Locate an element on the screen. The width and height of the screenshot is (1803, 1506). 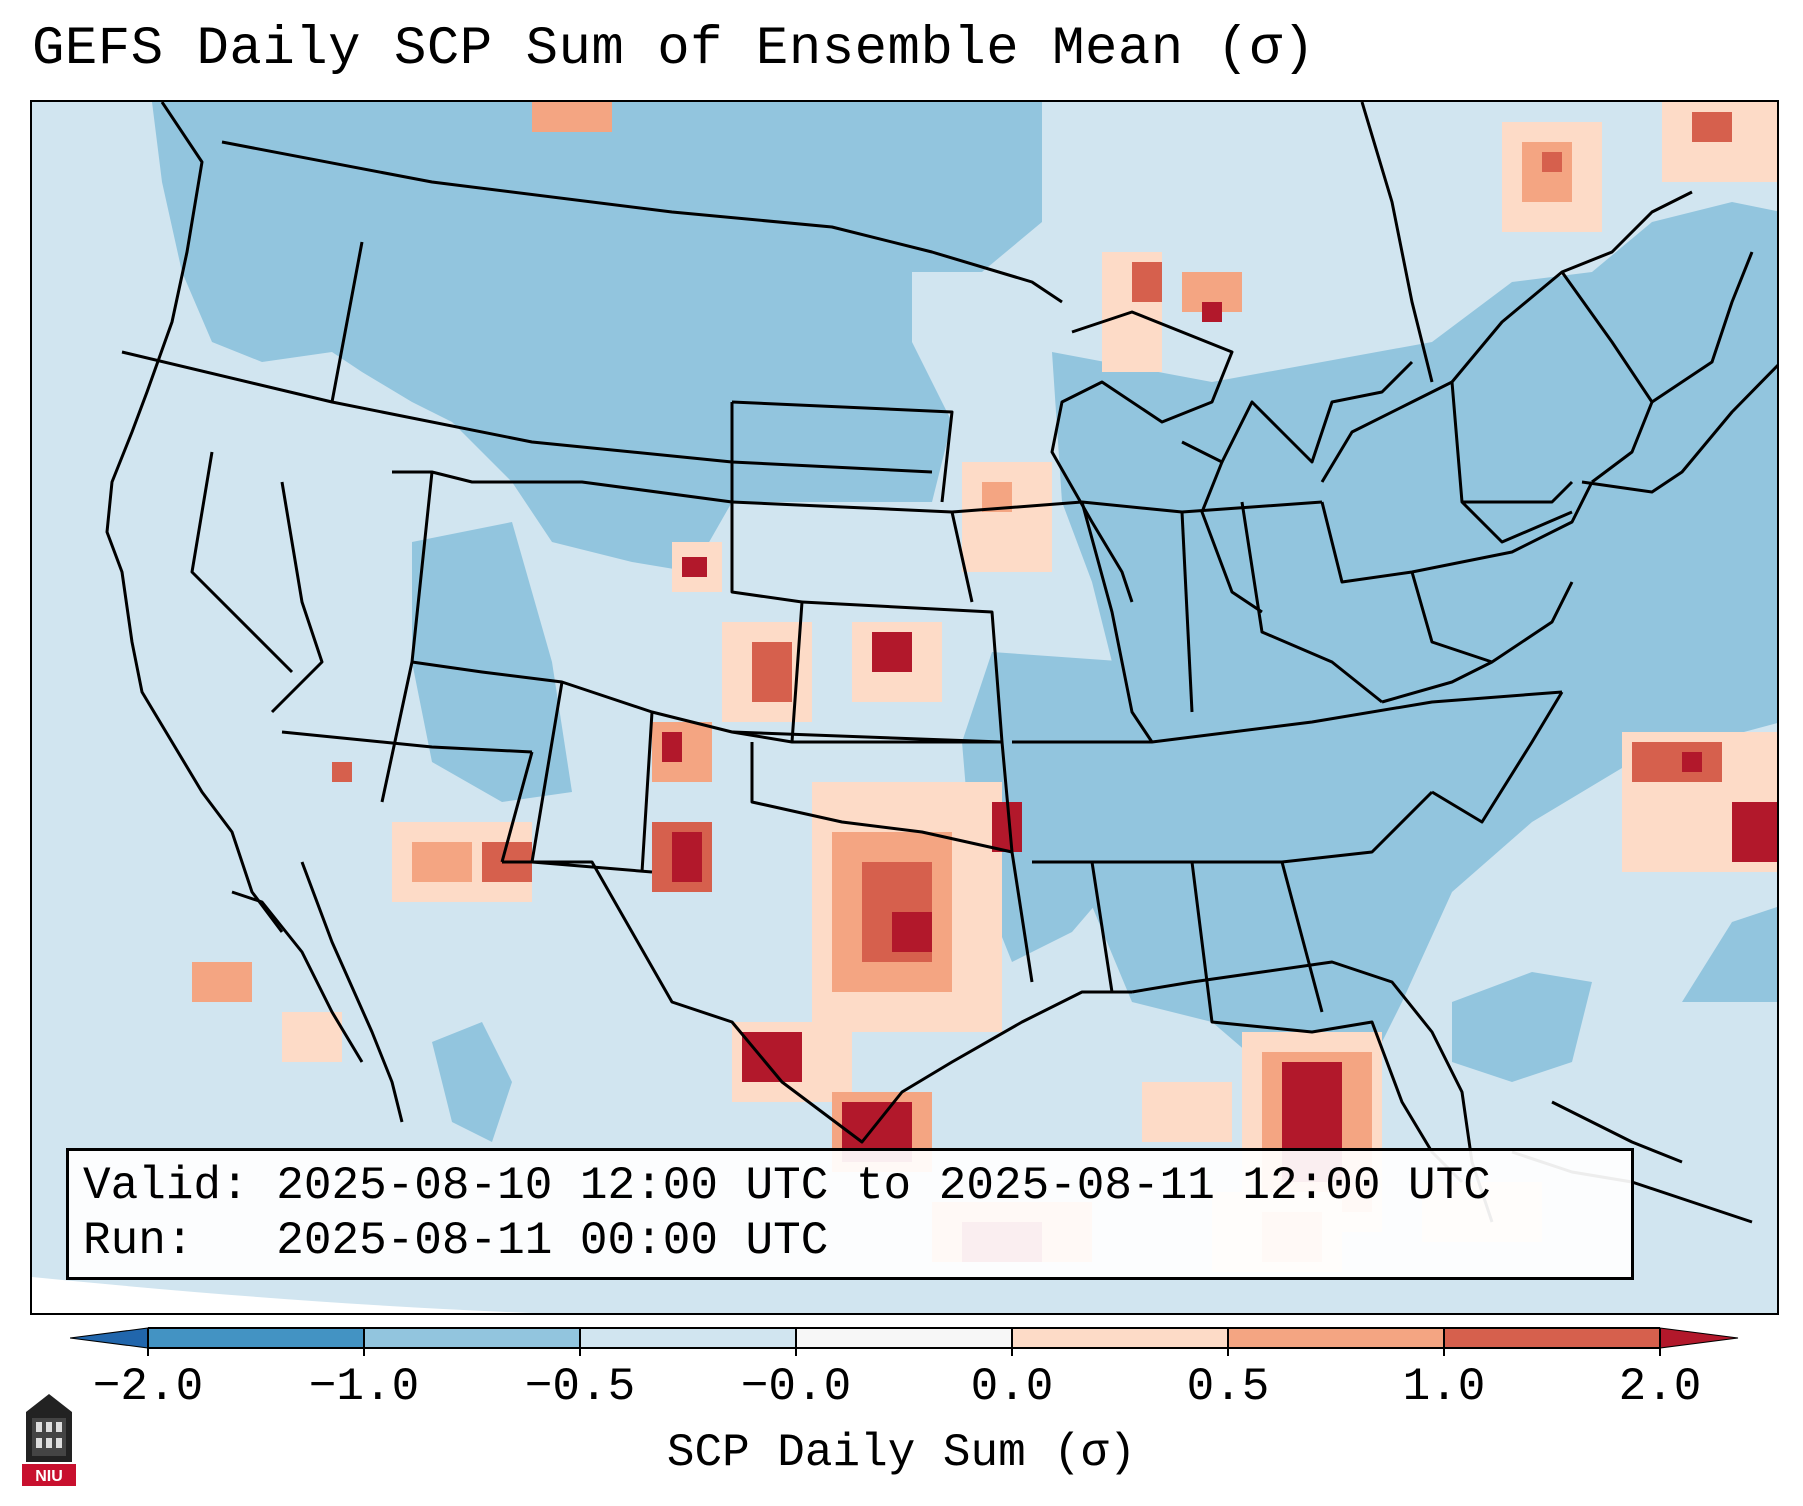
valid-label: Valid: is located at coordinates (166, 1186).